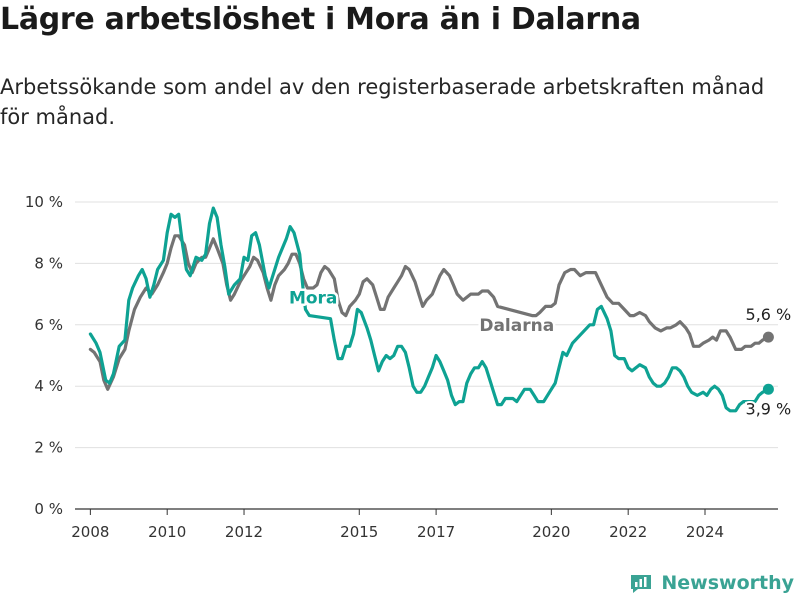 This screenshot has width=800, height=600. What do you see at coordinates (727, 583) in the screenshot?
I see `brand-name: Newsworthy` at bounding box center [727, 583].